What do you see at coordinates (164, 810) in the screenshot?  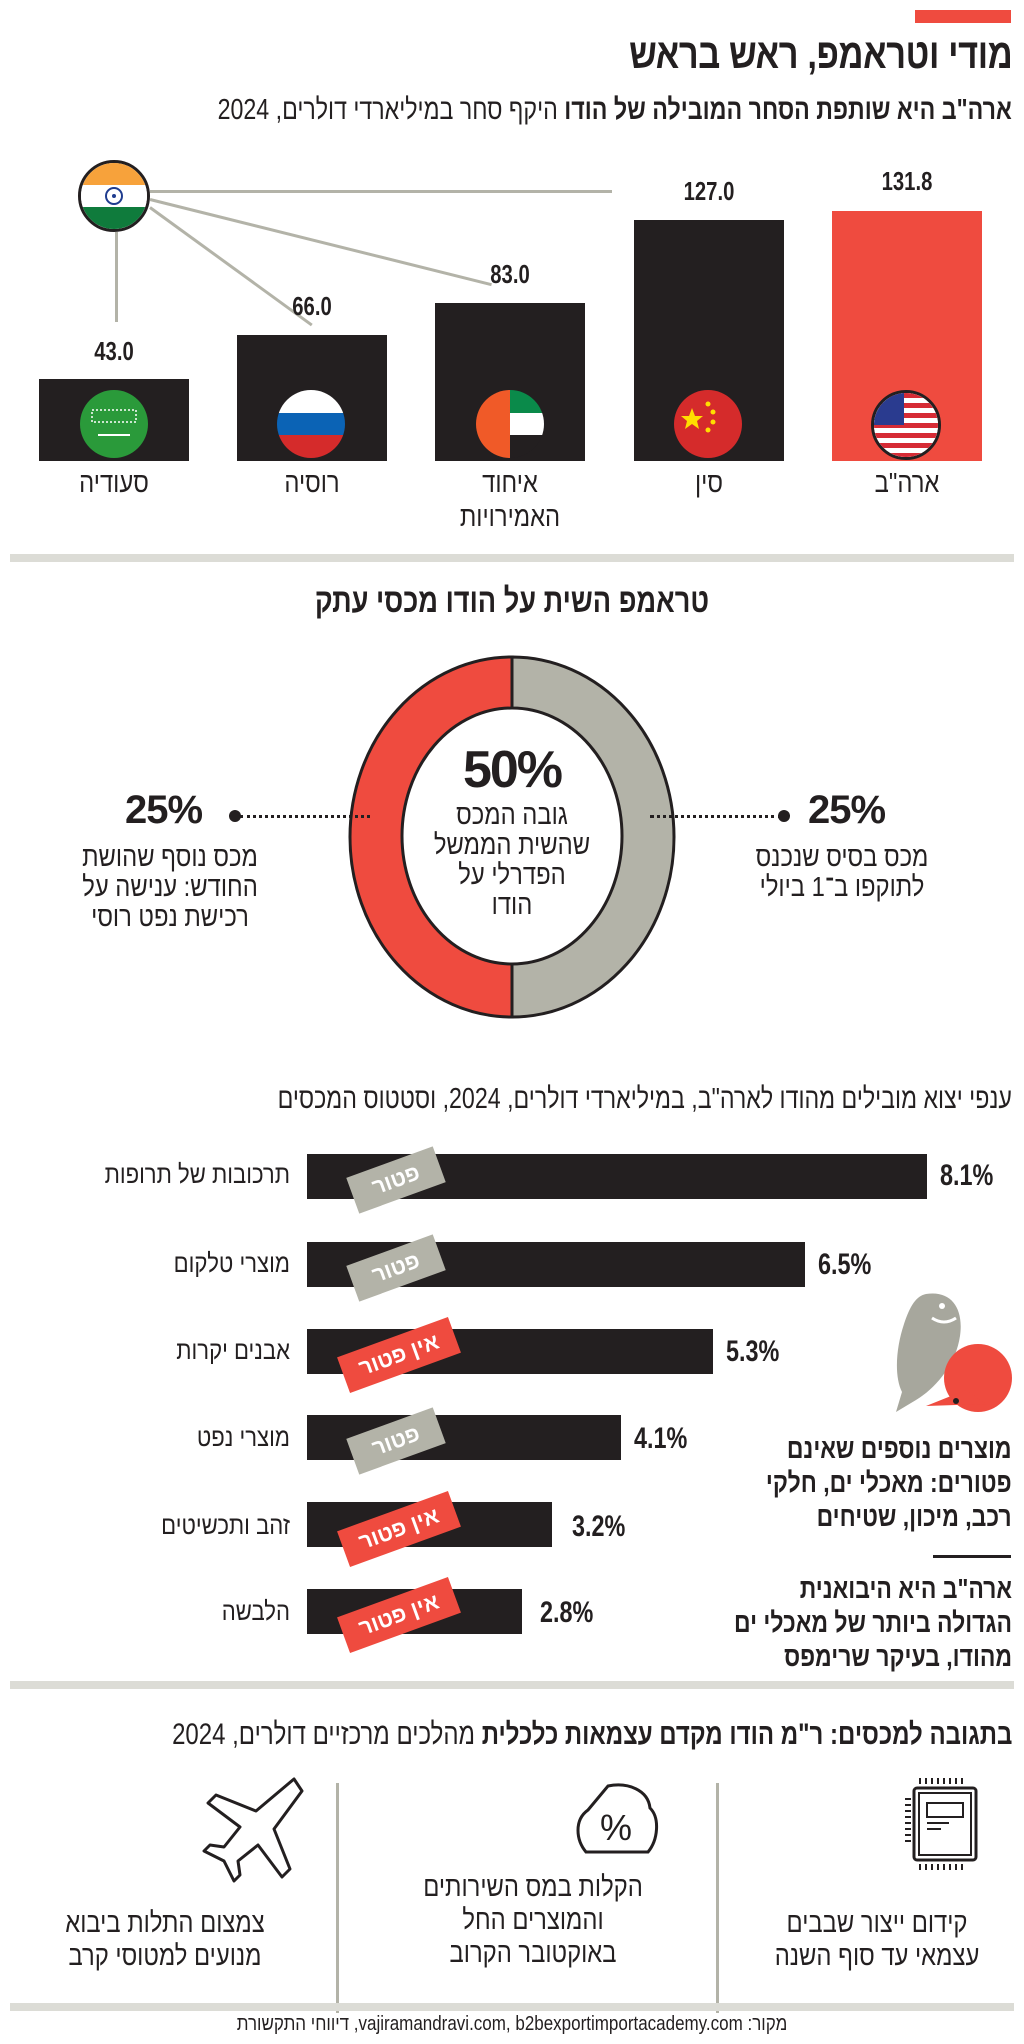 I see `extra-tariff-pct: 25%` at bounding box center [164, 810].